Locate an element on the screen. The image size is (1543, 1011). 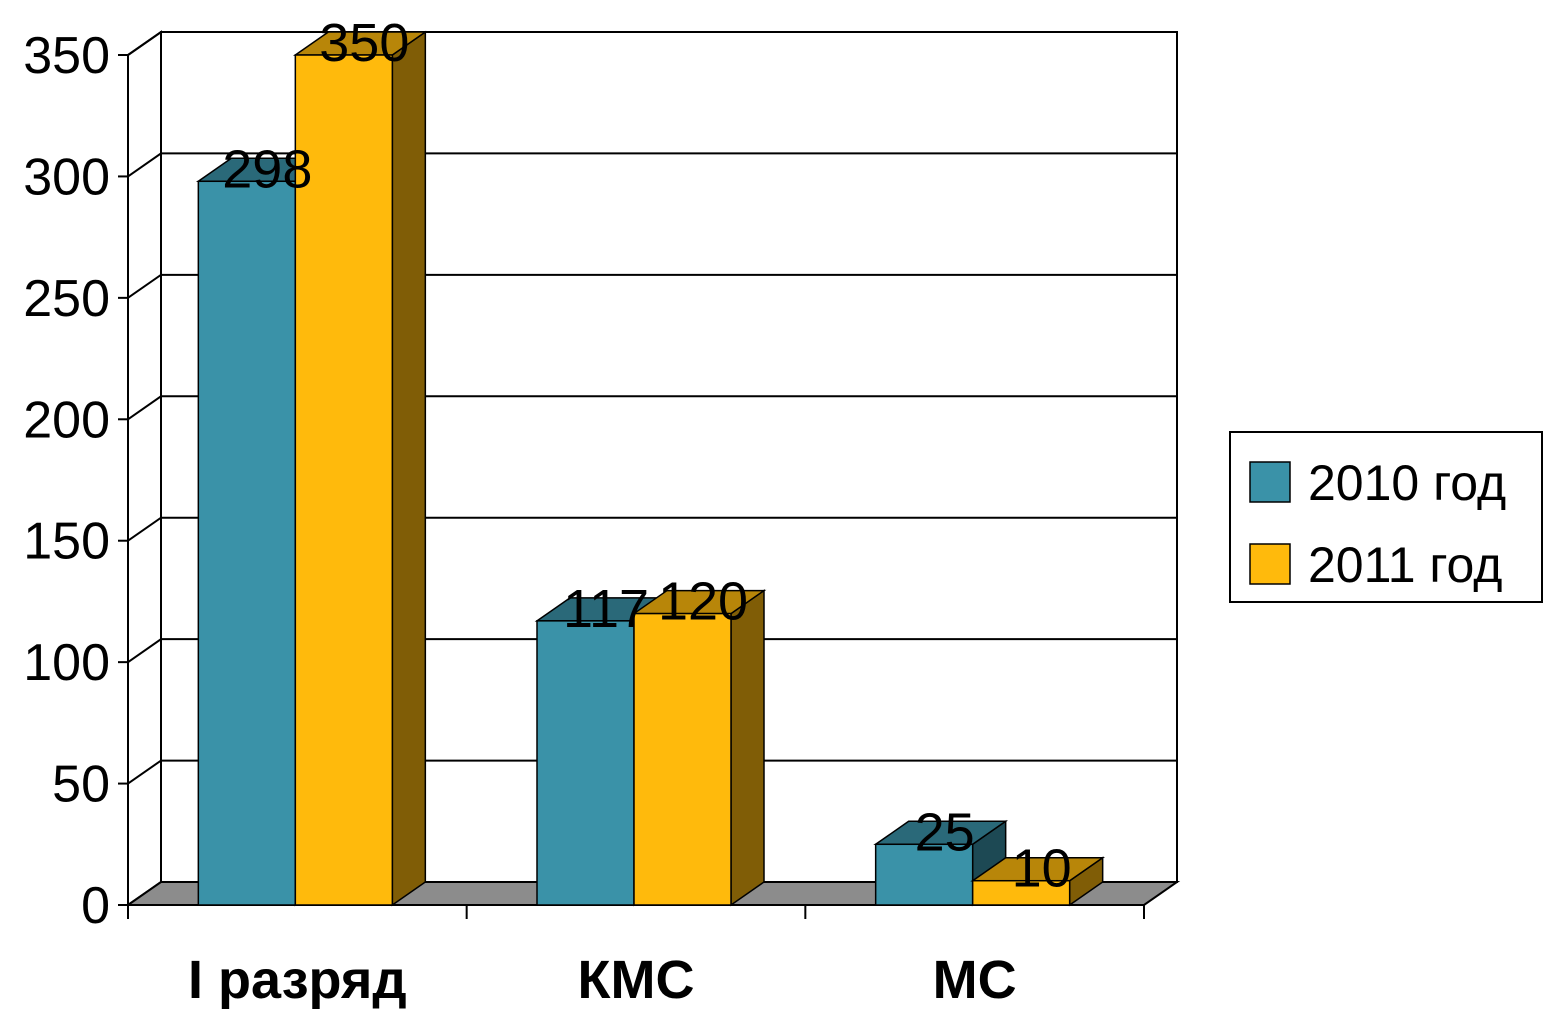
x-axis: I разряд КМС МС is located at coordinates (636, 957).